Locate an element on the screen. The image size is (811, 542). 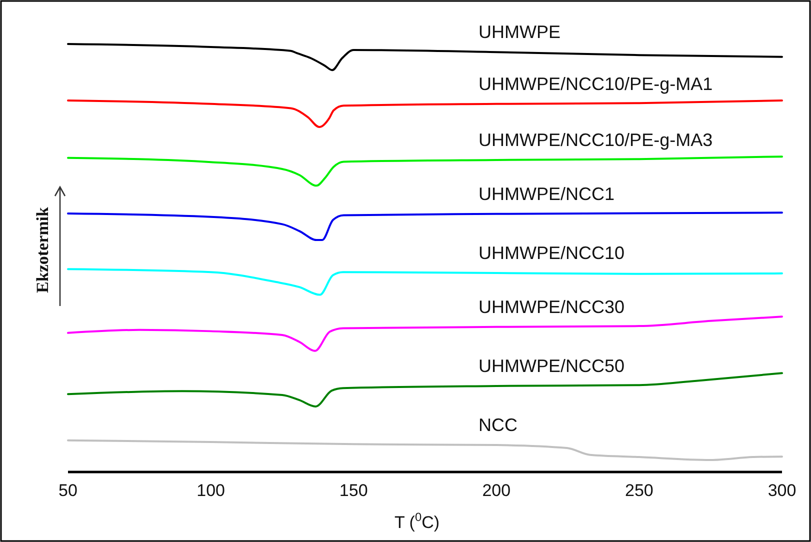
series-label: UHMWPE is located at coordinates (519, 32).